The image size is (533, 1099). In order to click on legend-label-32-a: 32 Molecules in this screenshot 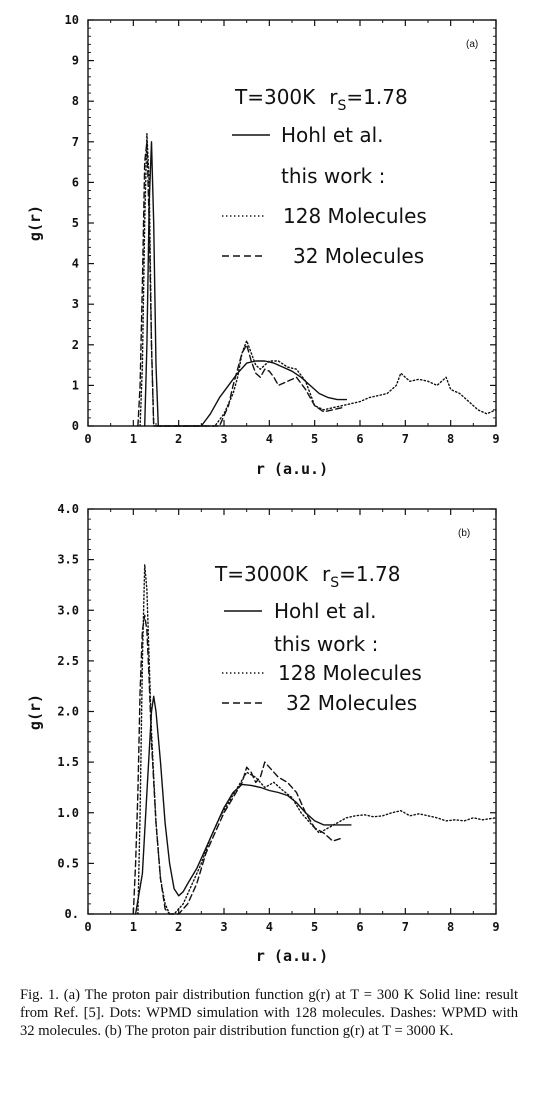, I will do `click(358, 256)`.